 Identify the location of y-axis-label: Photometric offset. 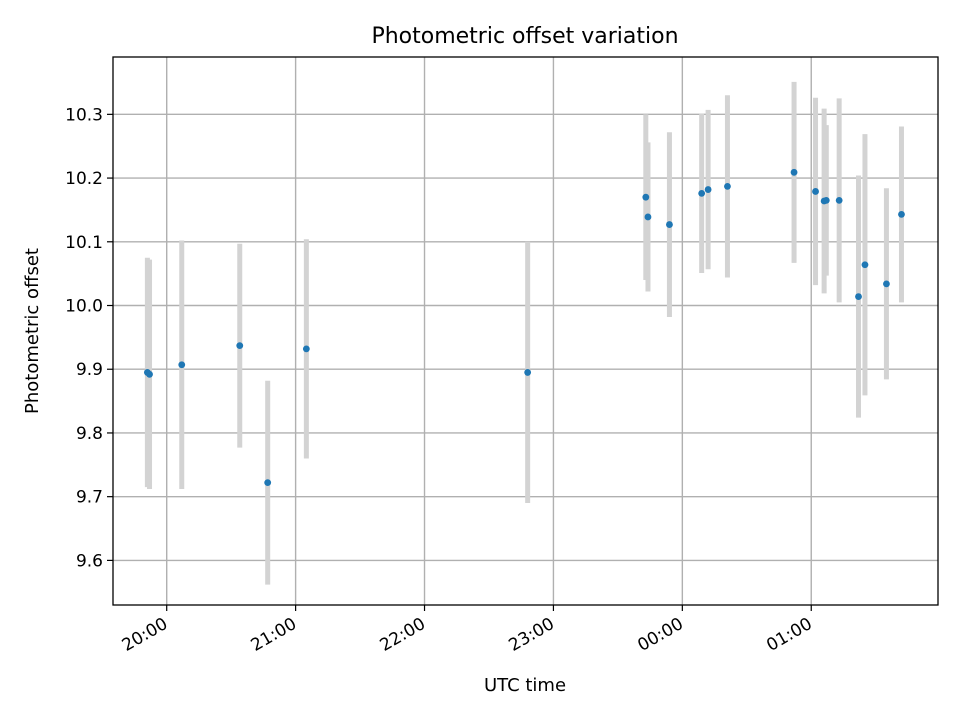
(32, 331).